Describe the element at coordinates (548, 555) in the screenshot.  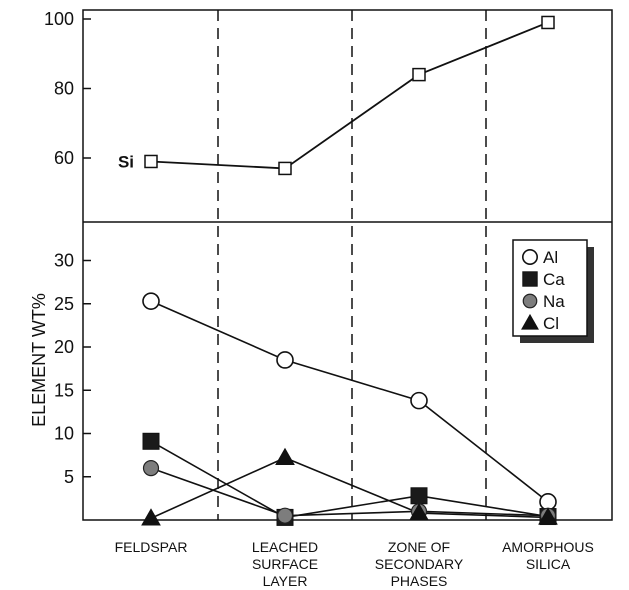
I see `category-label-4: AMORPHOUS SILICA` at that location.